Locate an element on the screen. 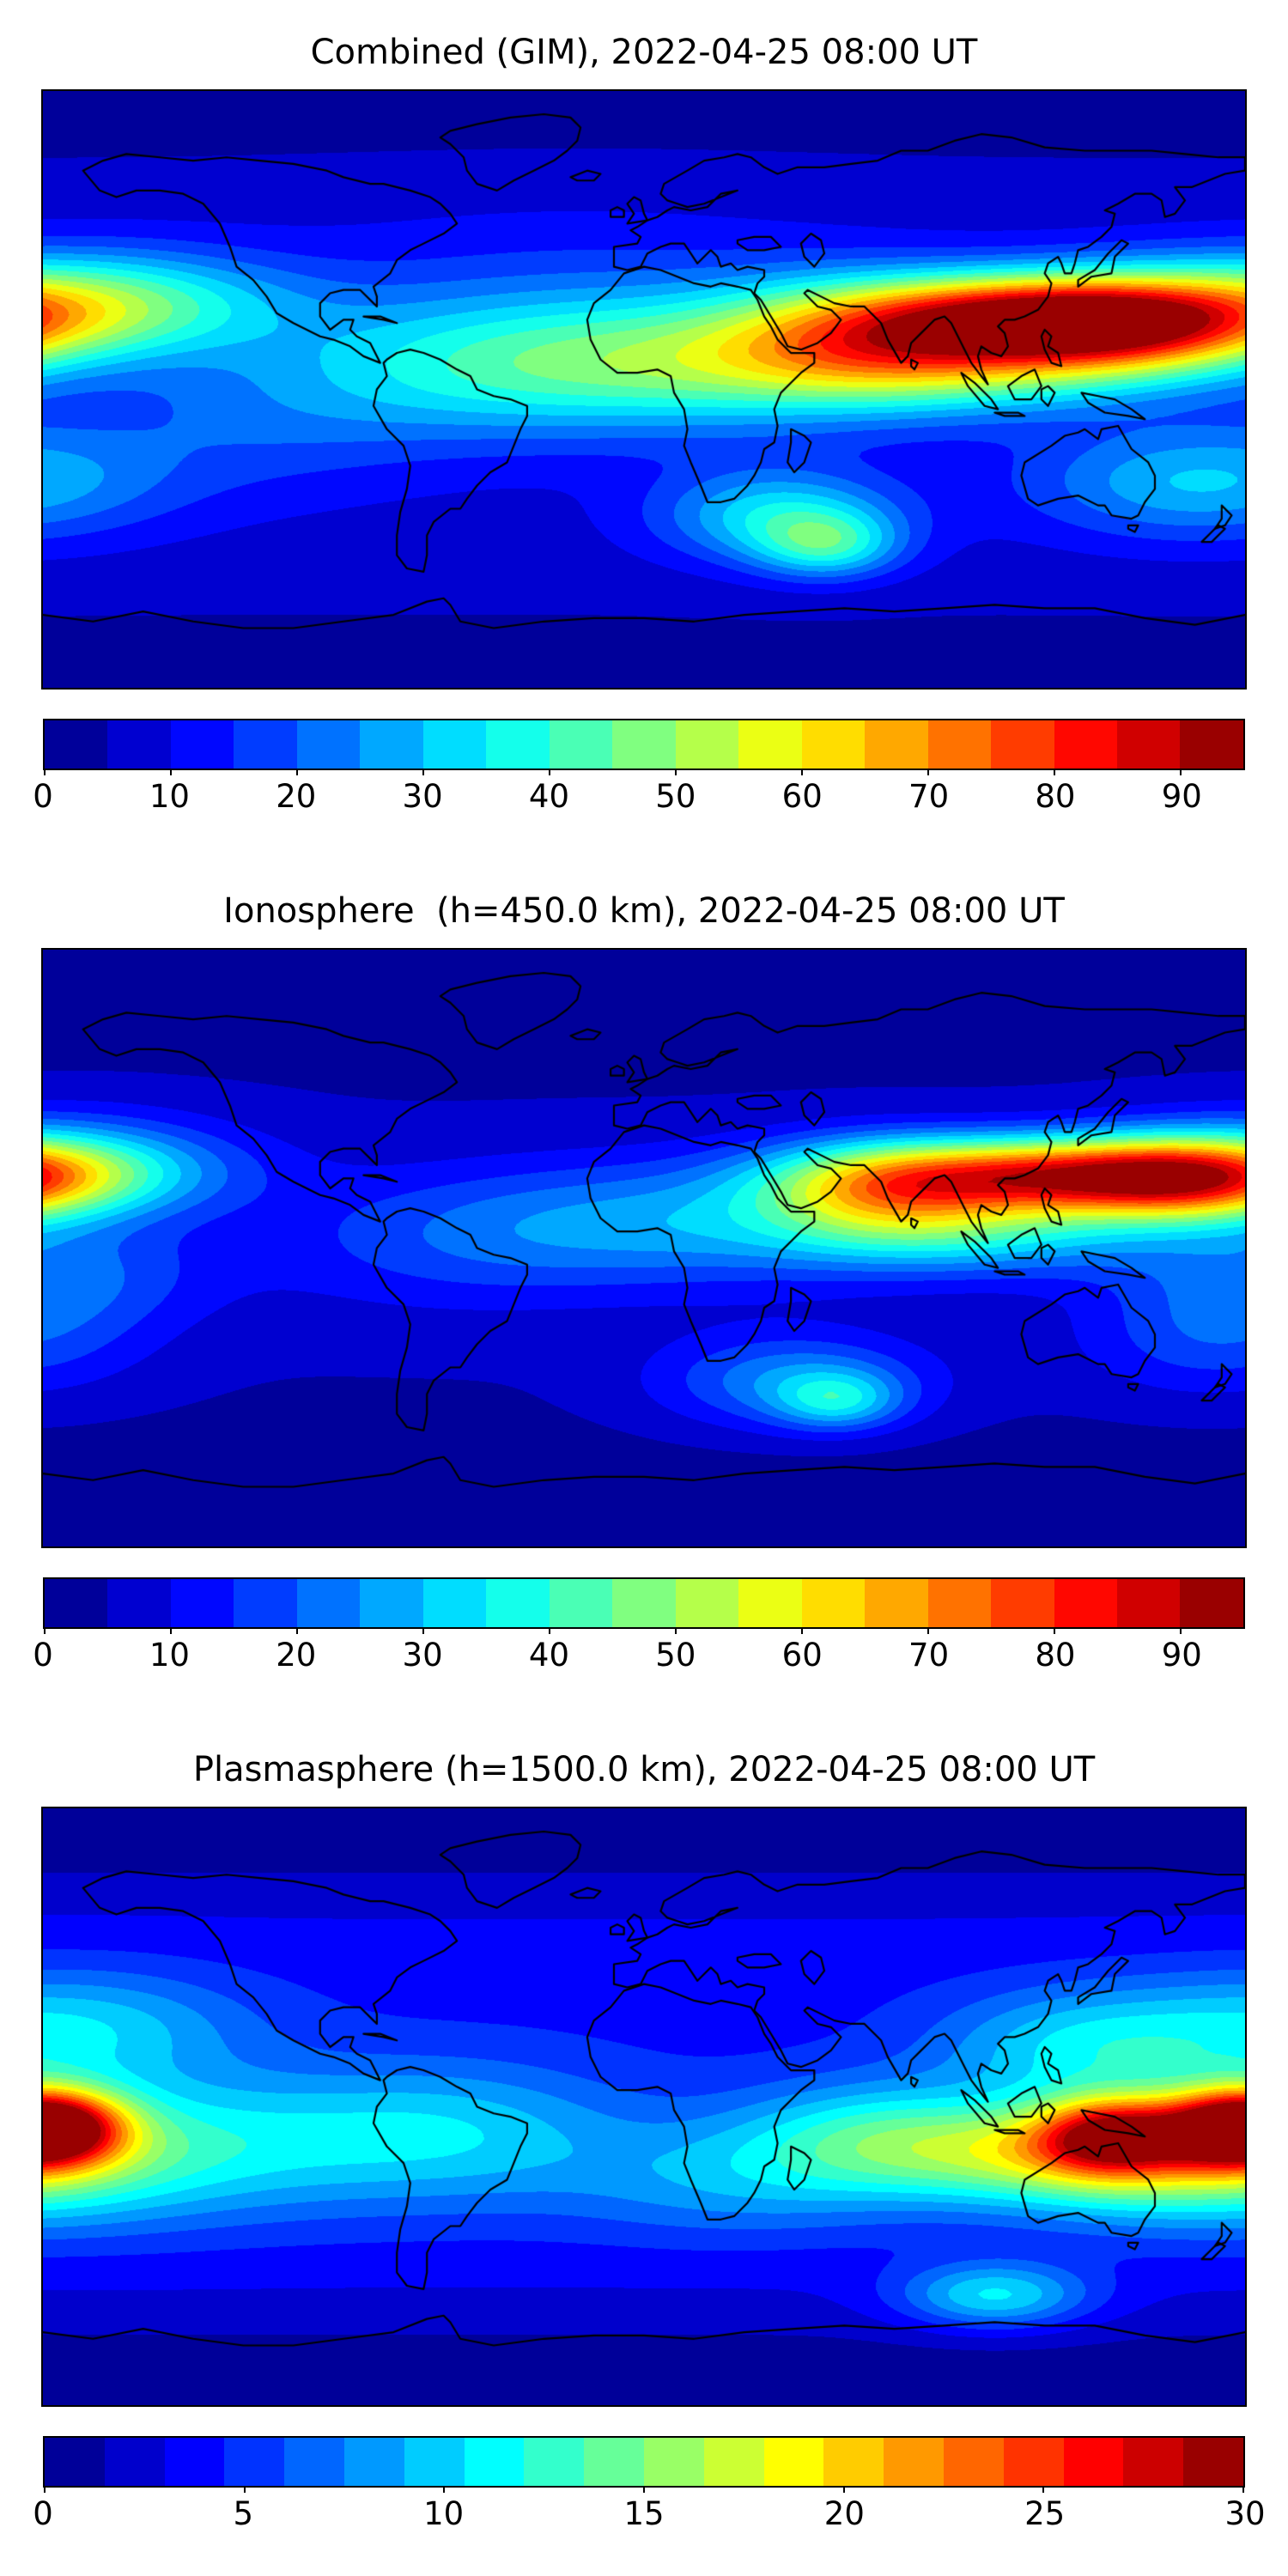 The height and width of the screenshot is (2576, 1288). colorbar-tick-label: 80 is located at coordinates (1056, 1656).